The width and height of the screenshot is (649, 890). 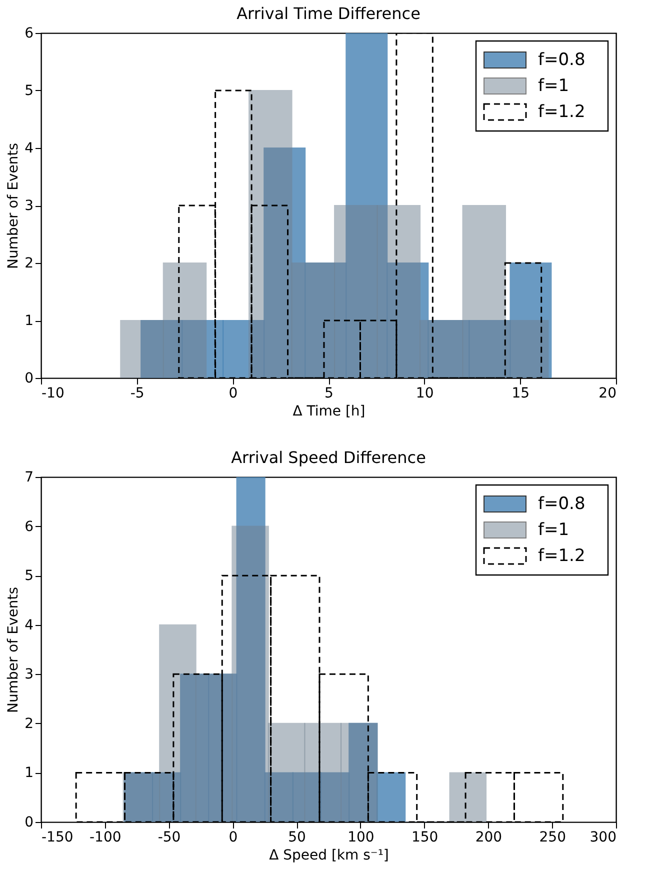 I want to click on x-tick-label: -100, so click(x=106, y=838).